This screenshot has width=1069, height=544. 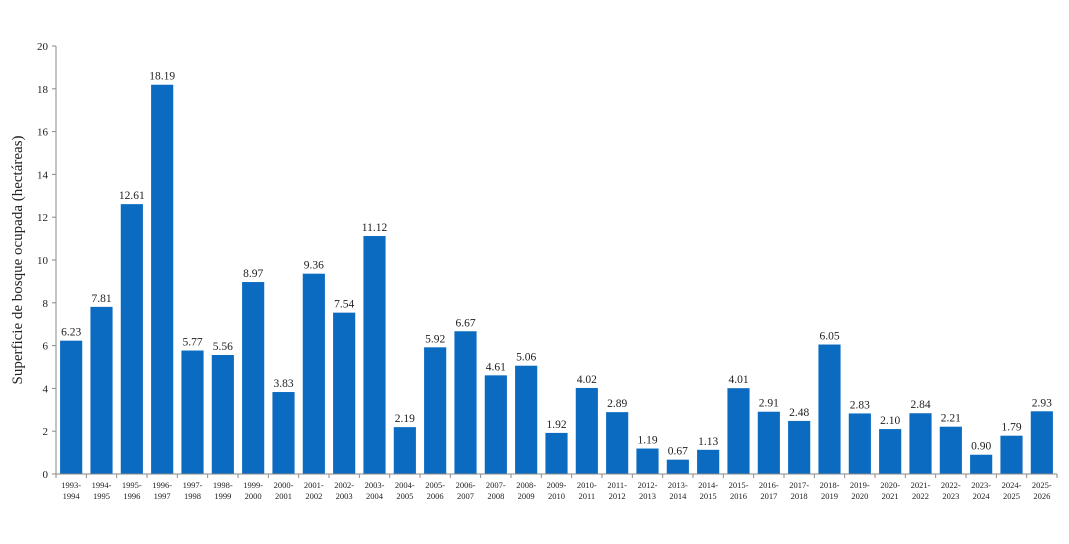 What do you see at coordinates (799, 413) in the screenshot?
I see `data-label: 2.48` at bounding box center [799, 413].